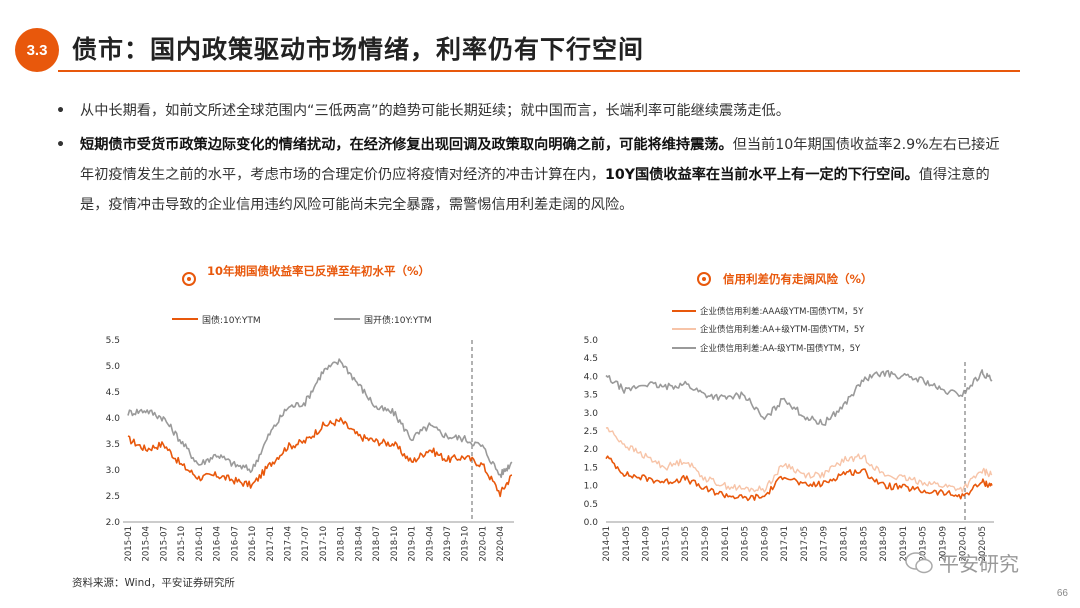 This screenshot has width=1080, height=608. What do you see at coordinates (113, 341) in the screenshot?
I see `y-tick-label: 5.5` at bounding box center [113, 341].